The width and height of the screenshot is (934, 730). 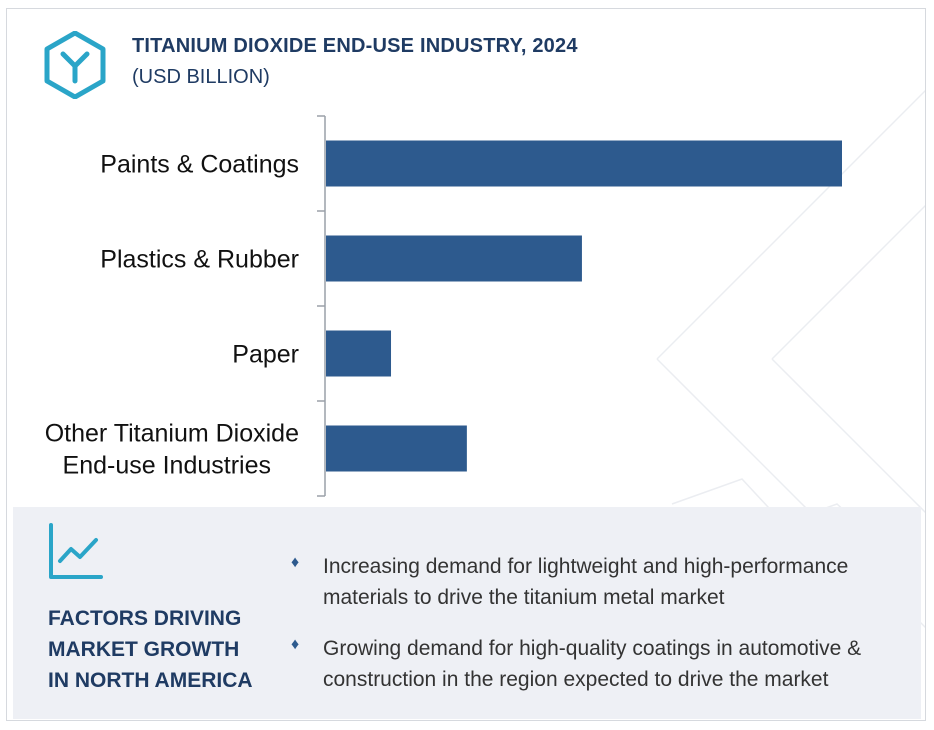 What do you see at coordinates (76, 551) in the screenshot?
I see `trend-chart-icon` at bounding box center [76, 551].